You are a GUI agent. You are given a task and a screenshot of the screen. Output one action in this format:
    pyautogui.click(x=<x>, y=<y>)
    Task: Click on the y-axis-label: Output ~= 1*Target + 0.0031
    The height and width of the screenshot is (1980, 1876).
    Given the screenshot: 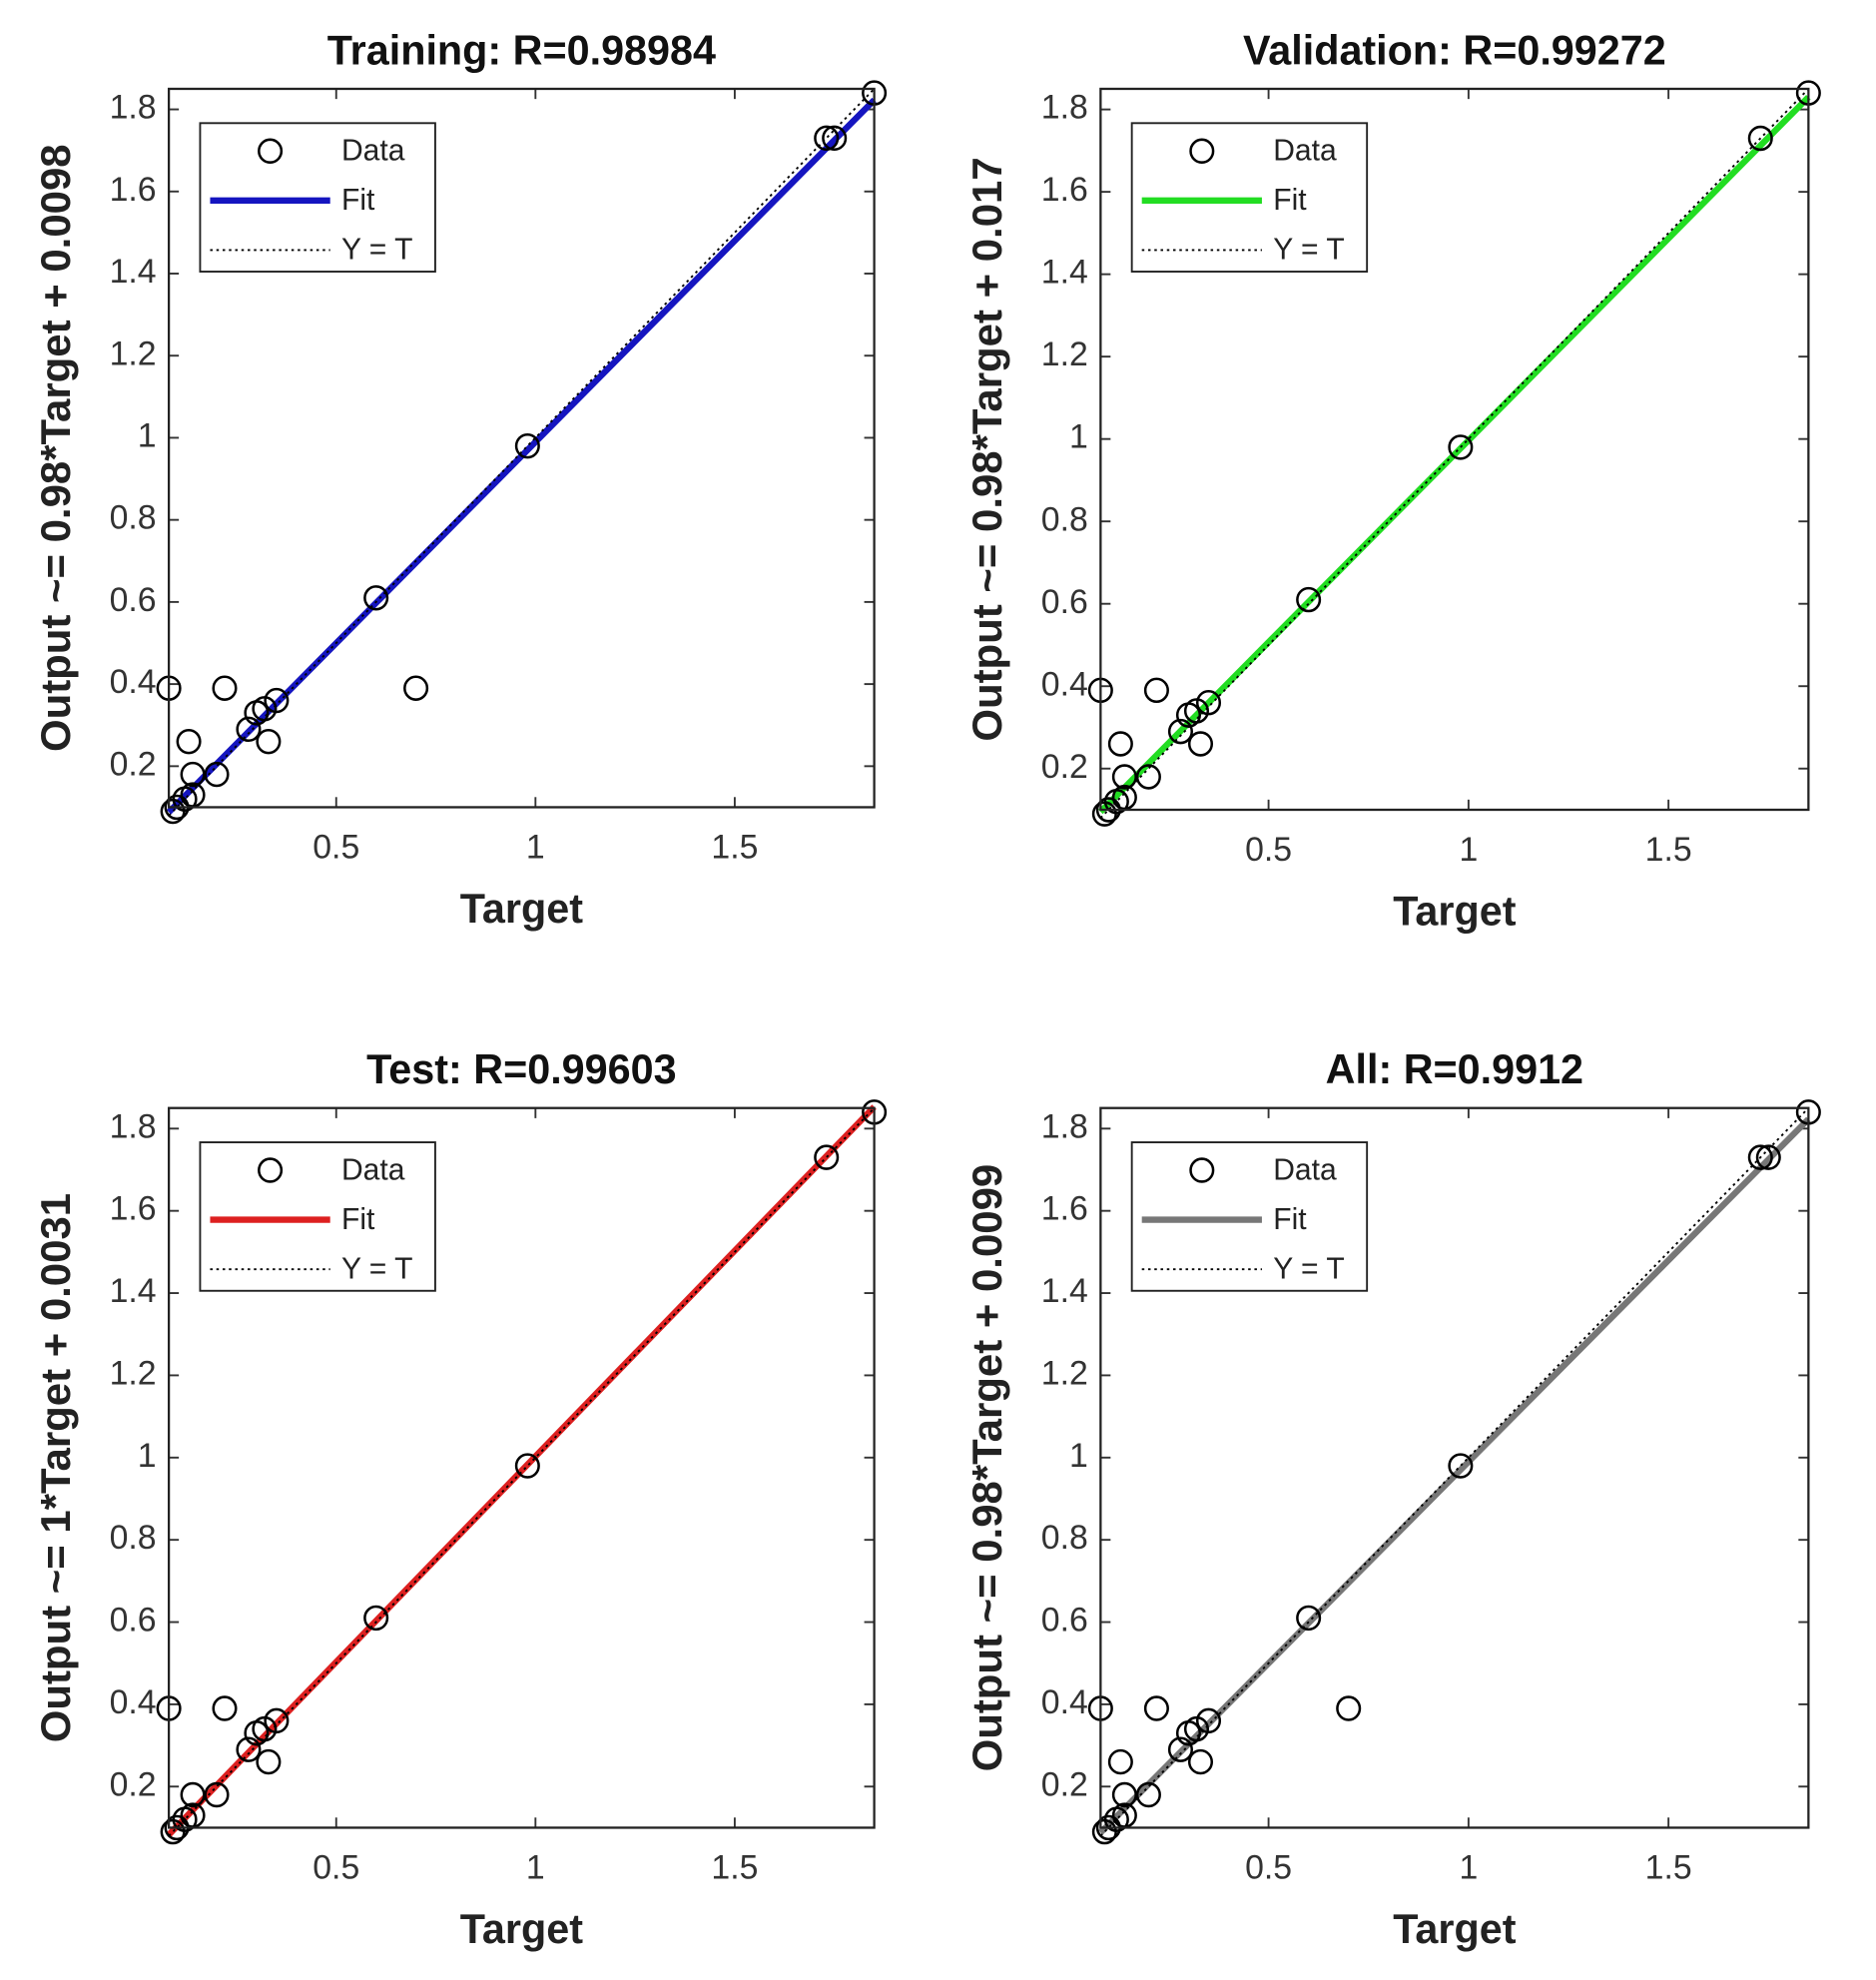 What is the action you would take?
    pyautogui.click(x=55, y=1467)
    